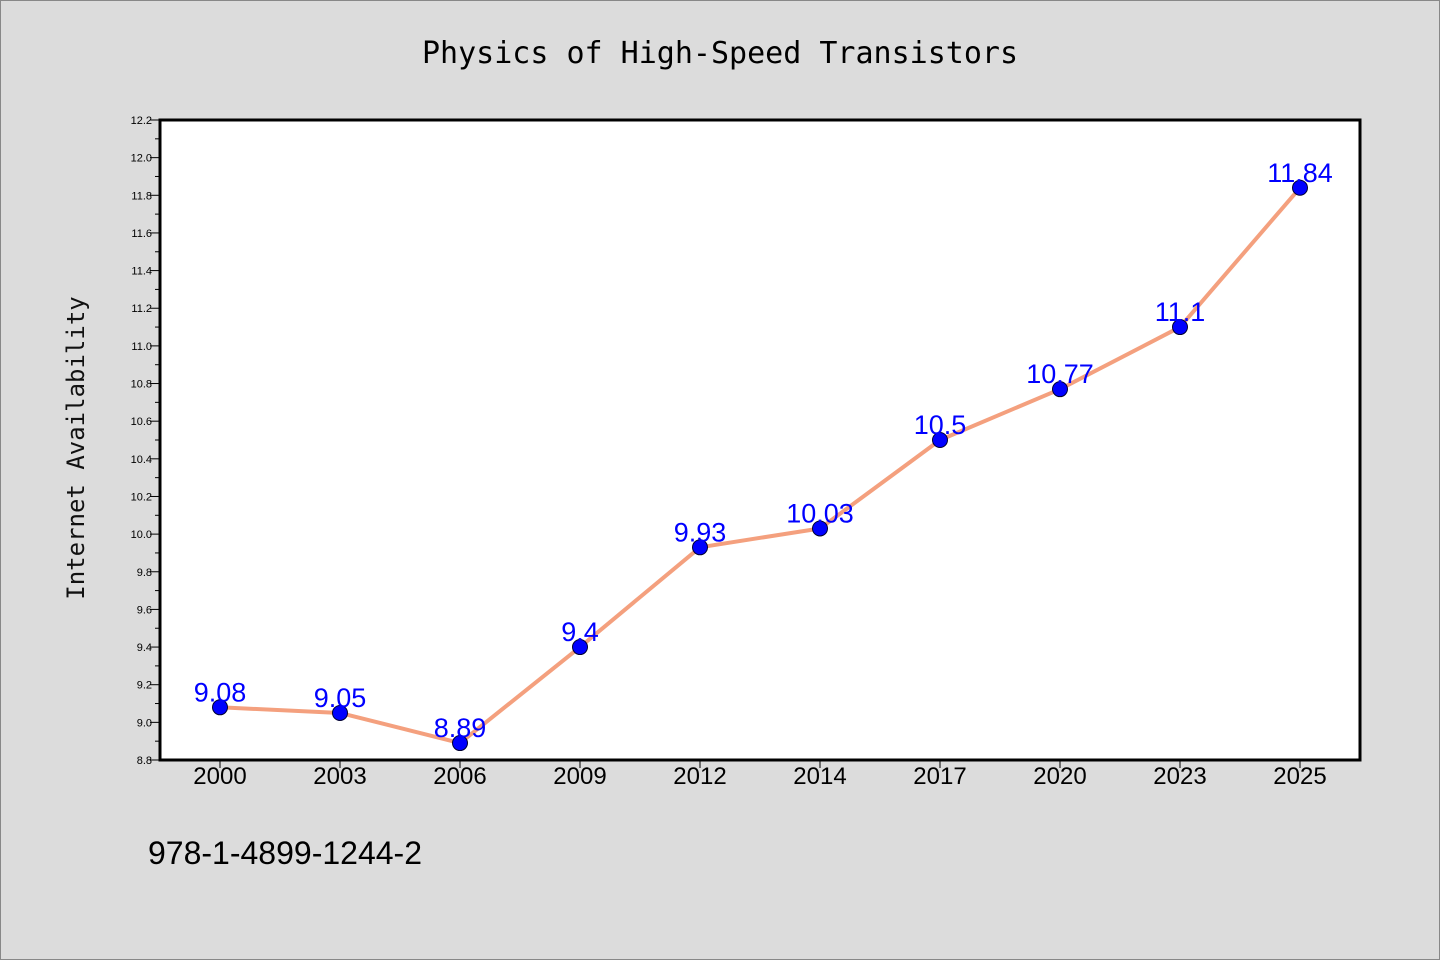 This screenshot has width=1440, height=960. What do you see at coordinates (580, 632) in the screenshot?
I see `data-label: 9.4` at bounding box center [580, 632].